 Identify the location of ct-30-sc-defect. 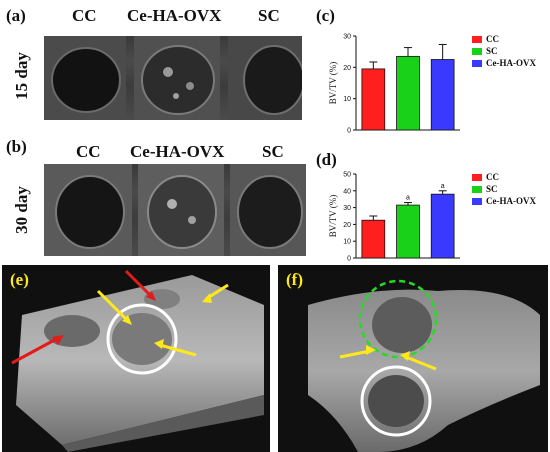
(270, 212).